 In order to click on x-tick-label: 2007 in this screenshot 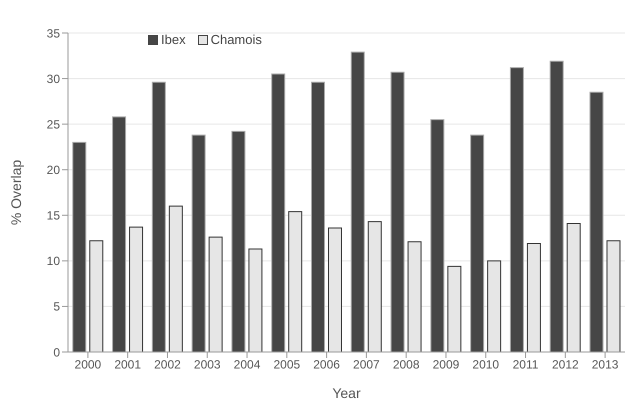, I will do `click(366, 365)`.